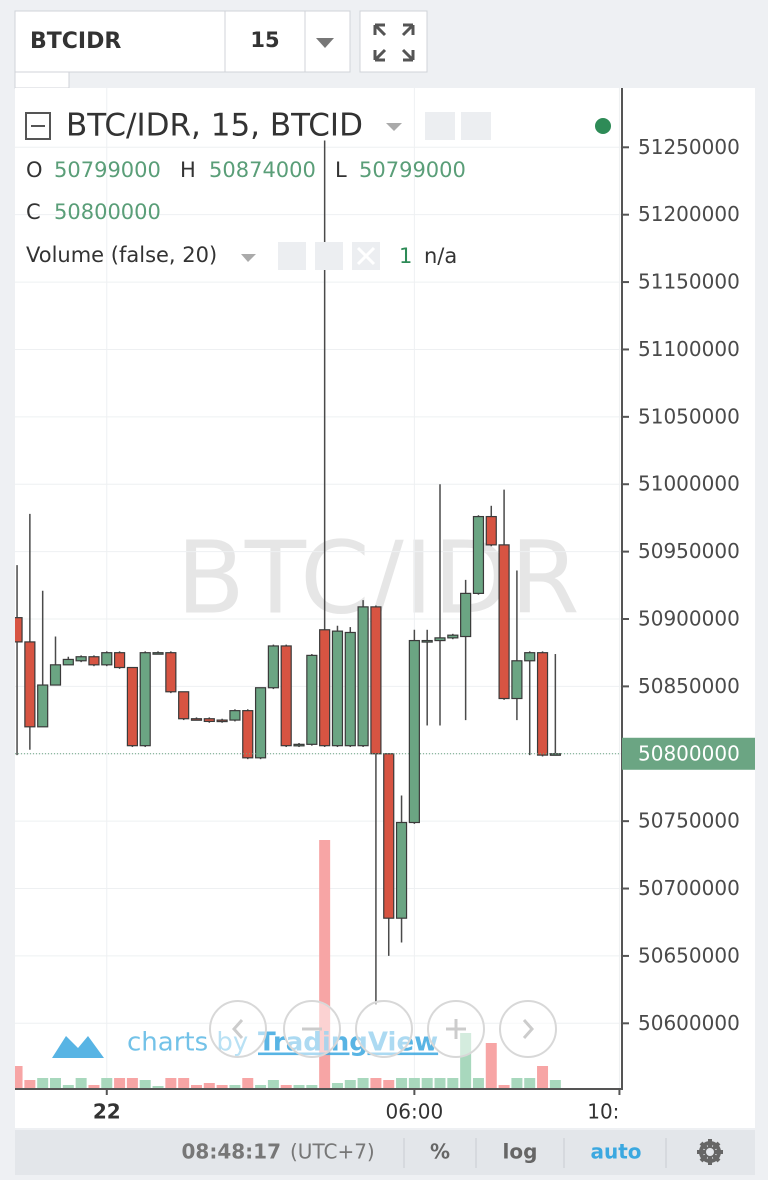 The height and width of the screenshot is (1180, 768). Describe the element at coordinates (689, 349) in the screenshot. I see `y-tick-label: 51100000` at that location.